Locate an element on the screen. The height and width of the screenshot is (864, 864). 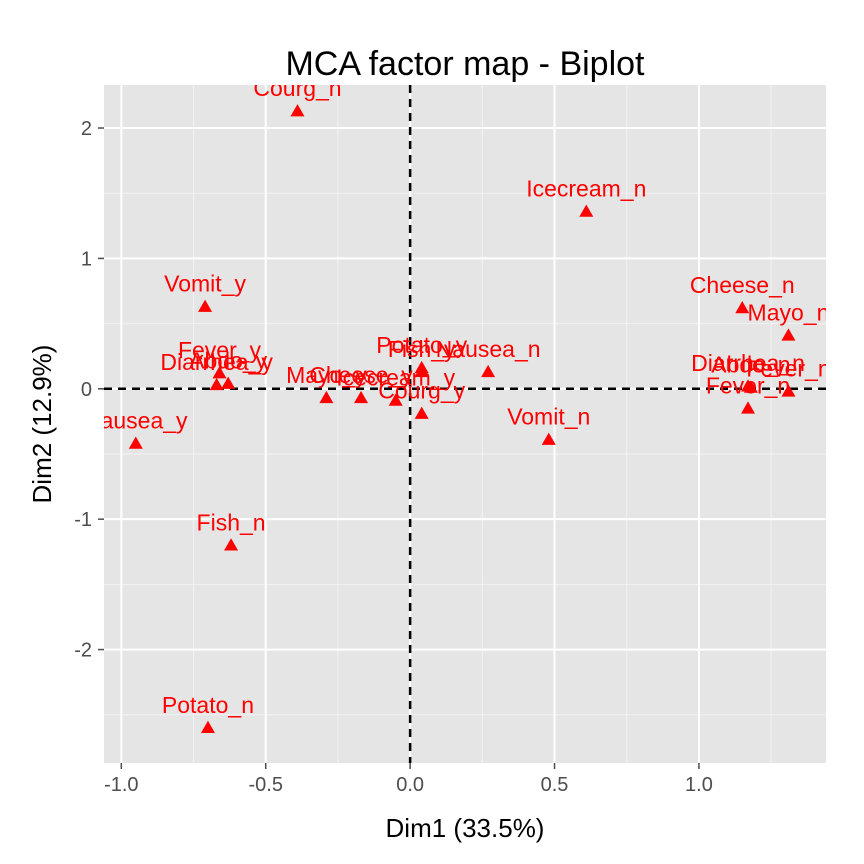
x-axis-ticks: -1.0 -0.5 0.0 0.5 1.0 is located at coordinates (408, 779).